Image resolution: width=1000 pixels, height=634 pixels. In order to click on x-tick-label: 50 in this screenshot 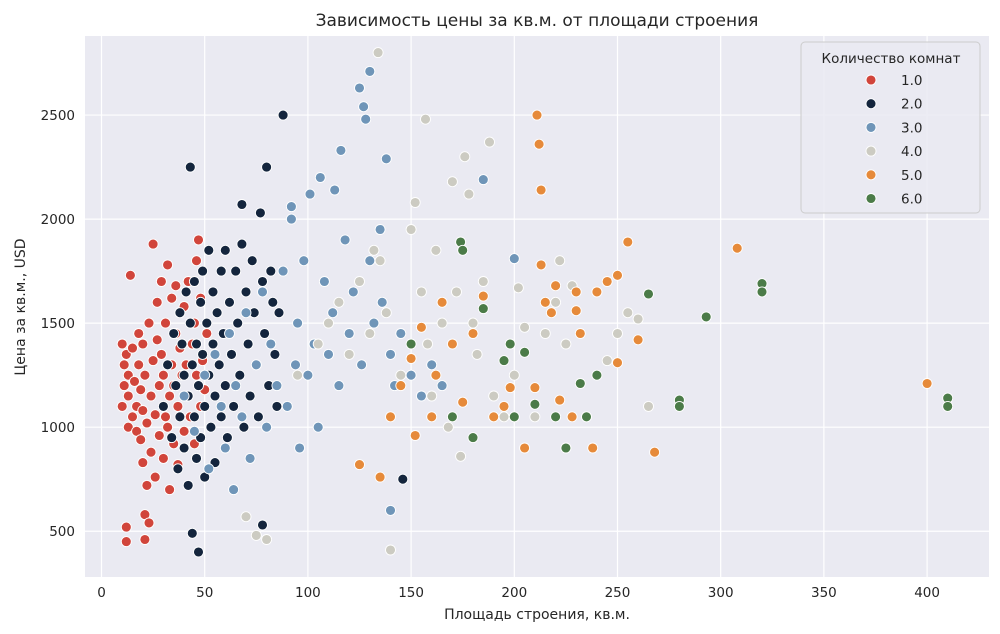, I will do `click(204, 593)`.